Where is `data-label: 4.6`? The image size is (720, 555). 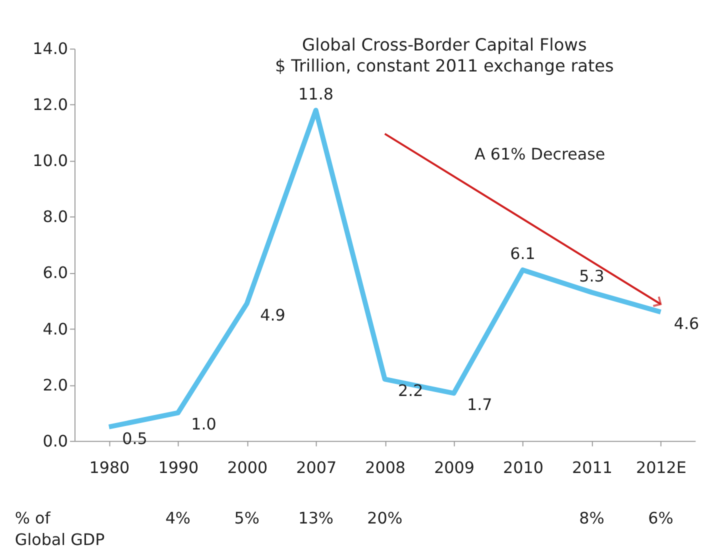
data-label: 4.6 is located at coordinates (687, 323).